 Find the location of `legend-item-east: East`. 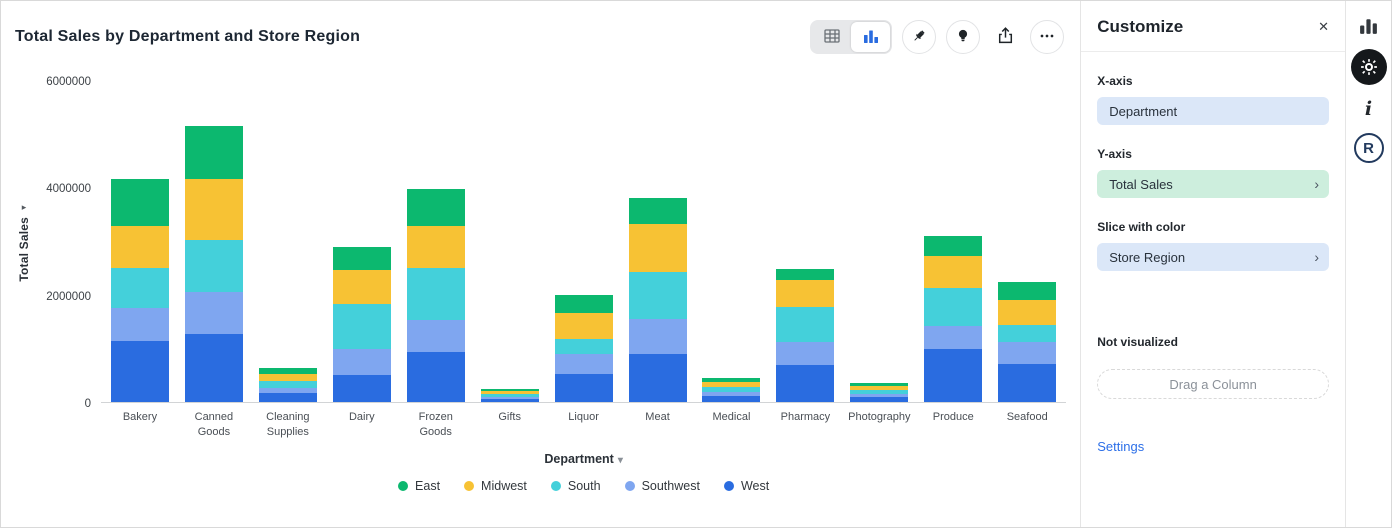

legend-item-east: East is located at coordinates (419, 486).